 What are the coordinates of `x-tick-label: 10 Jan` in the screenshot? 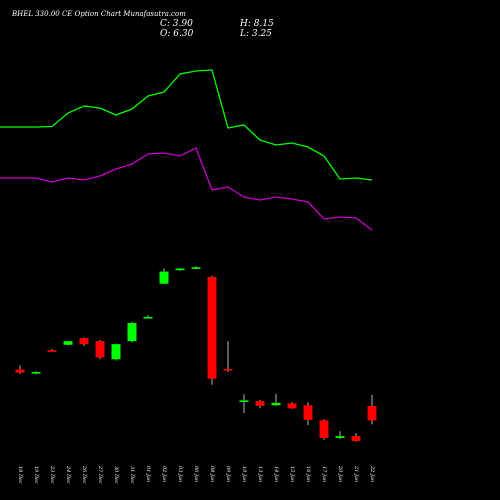 It's located at (244, 474).